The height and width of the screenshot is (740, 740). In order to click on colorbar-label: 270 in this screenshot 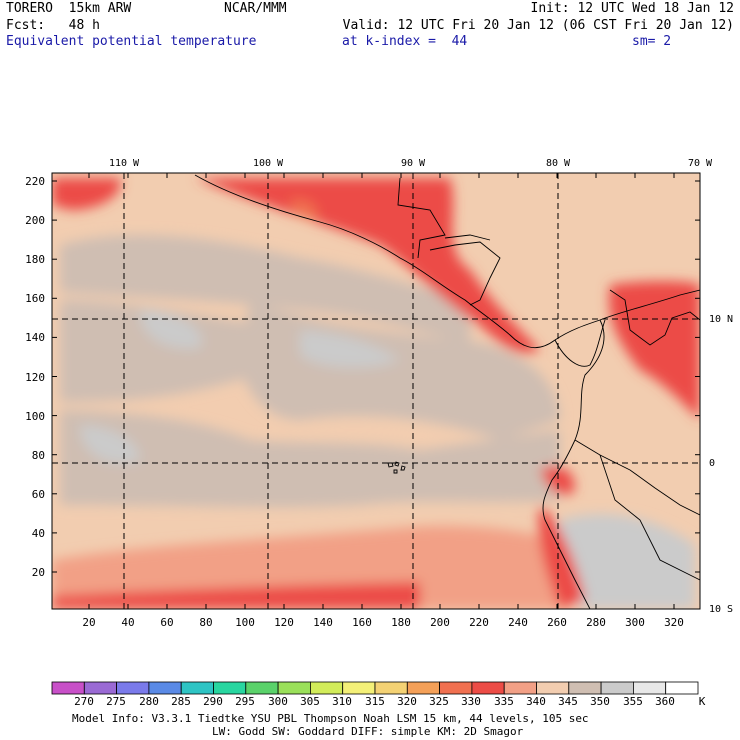, I will do `click(84, 701)`.